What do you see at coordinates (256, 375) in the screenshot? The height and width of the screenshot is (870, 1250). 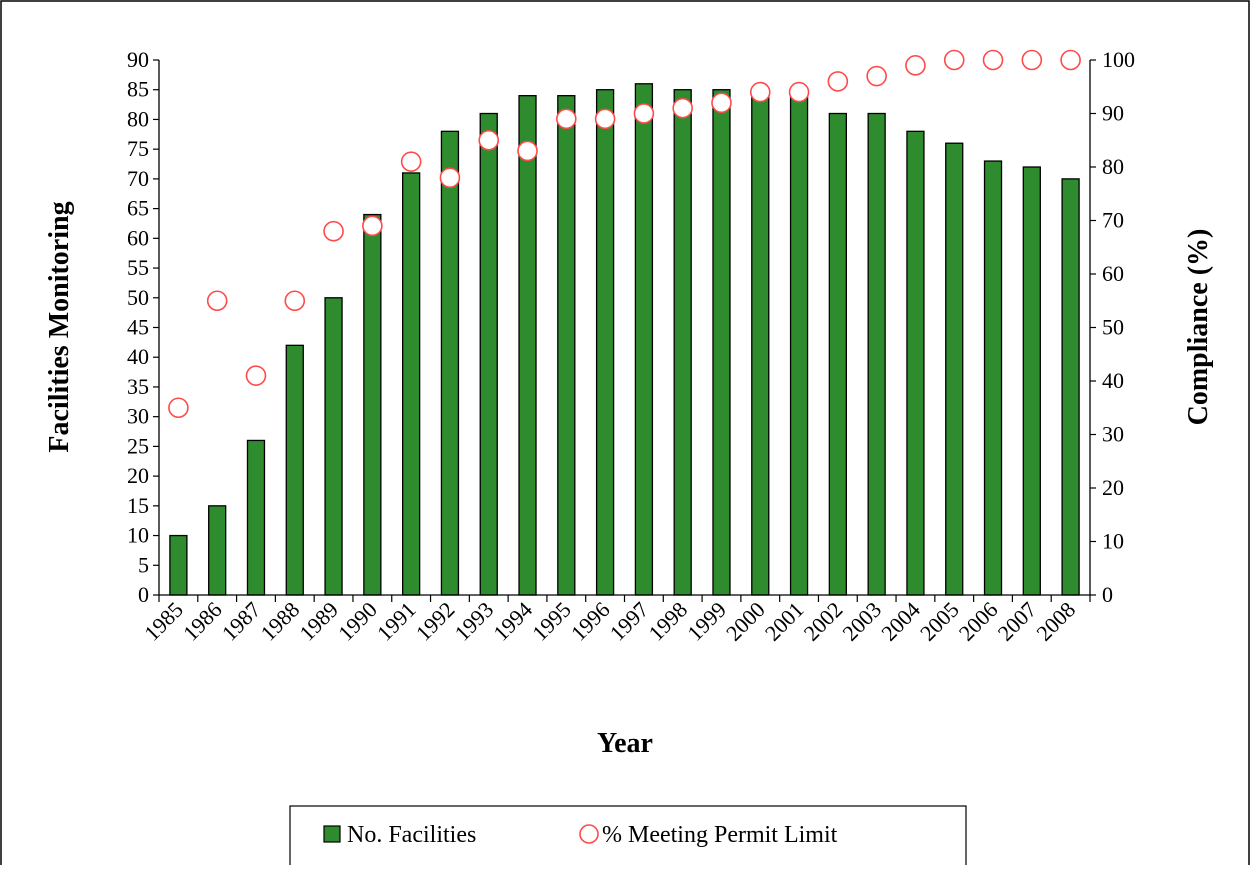 I see `point-1987` at bounding box center [256, 375].